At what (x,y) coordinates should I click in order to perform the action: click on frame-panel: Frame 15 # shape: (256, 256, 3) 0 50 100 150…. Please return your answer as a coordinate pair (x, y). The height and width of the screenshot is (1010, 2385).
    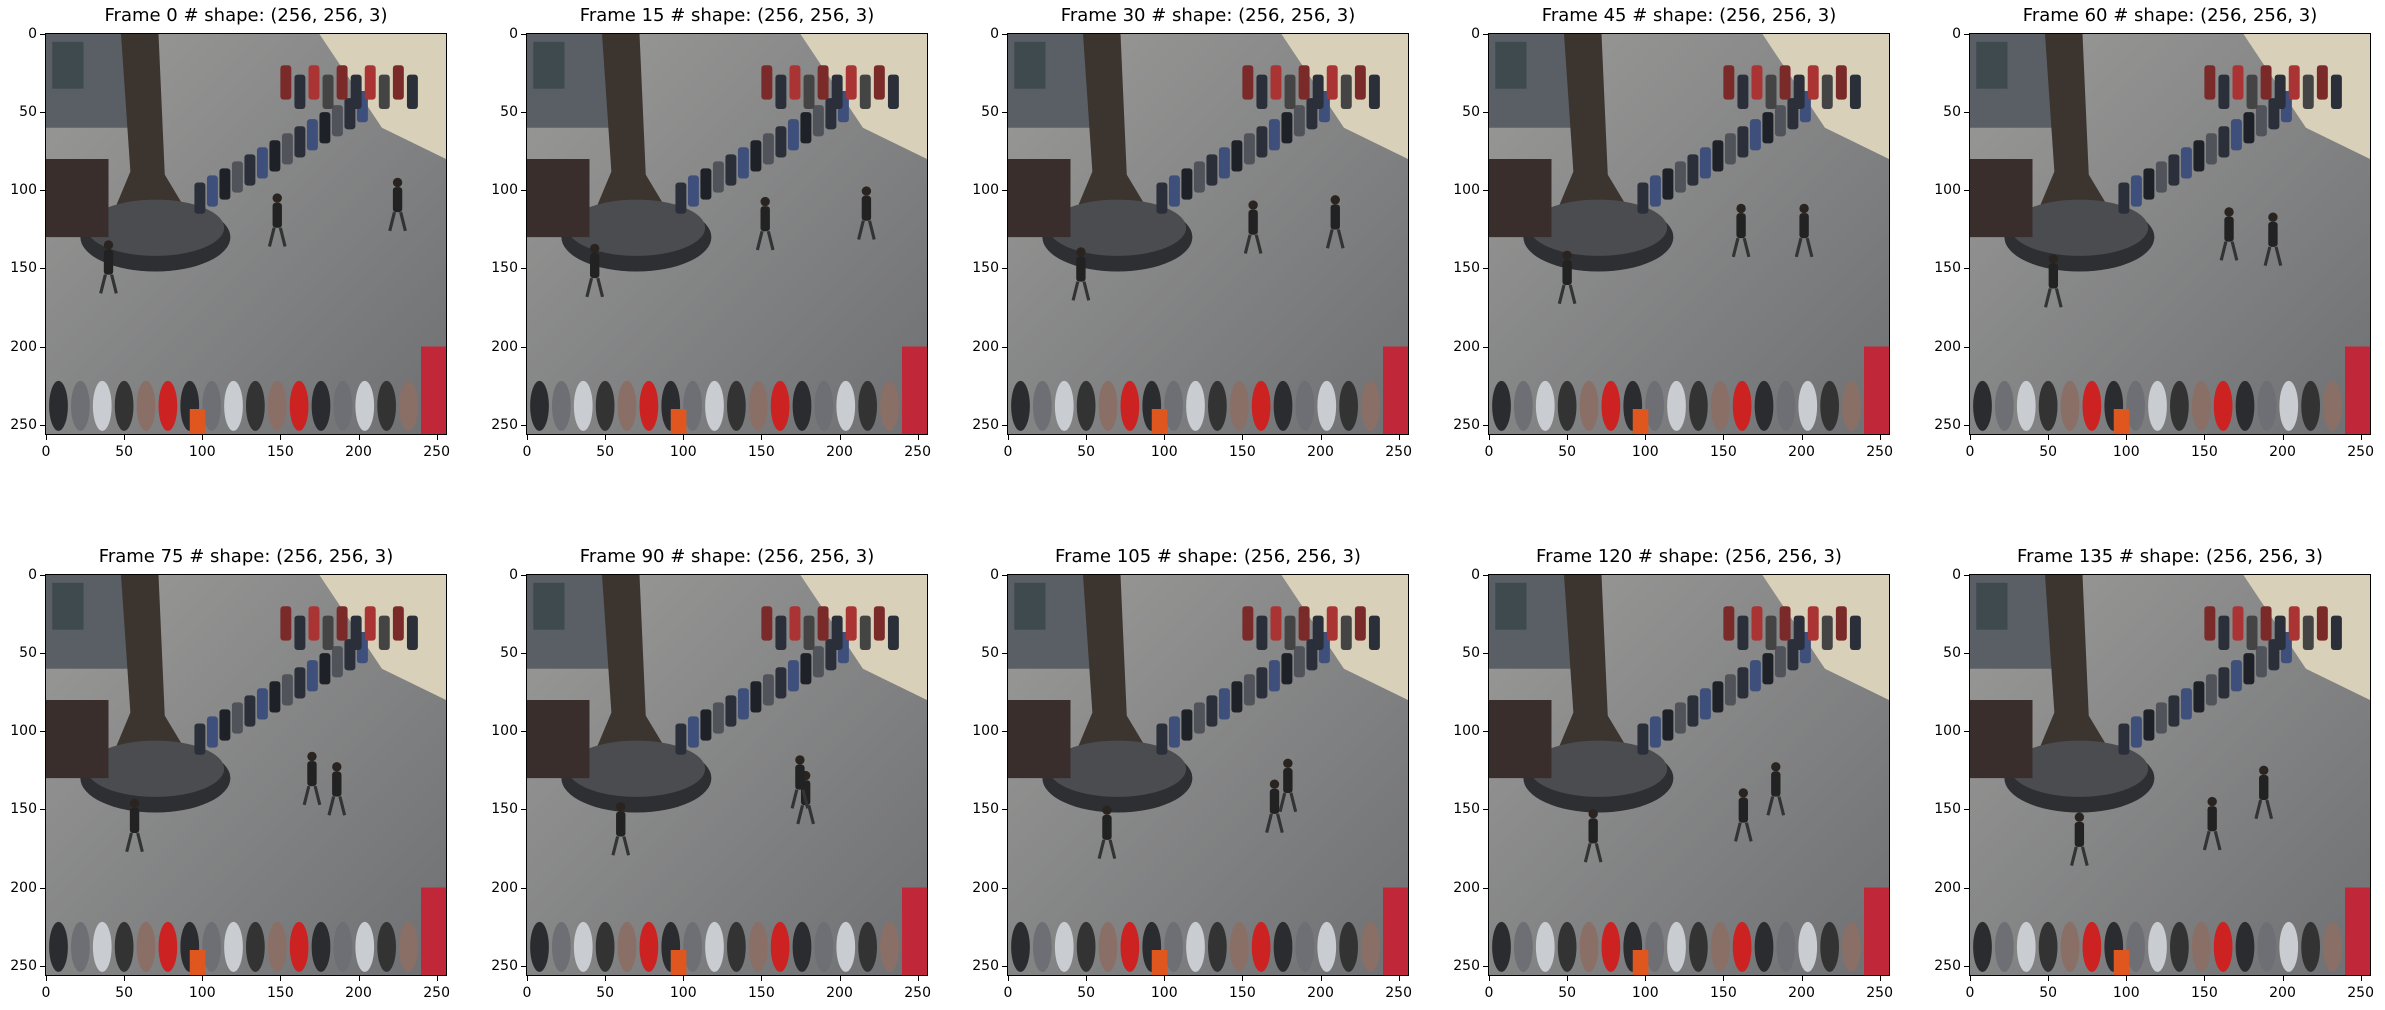
    Looking at the image, I should click on (711, 232).